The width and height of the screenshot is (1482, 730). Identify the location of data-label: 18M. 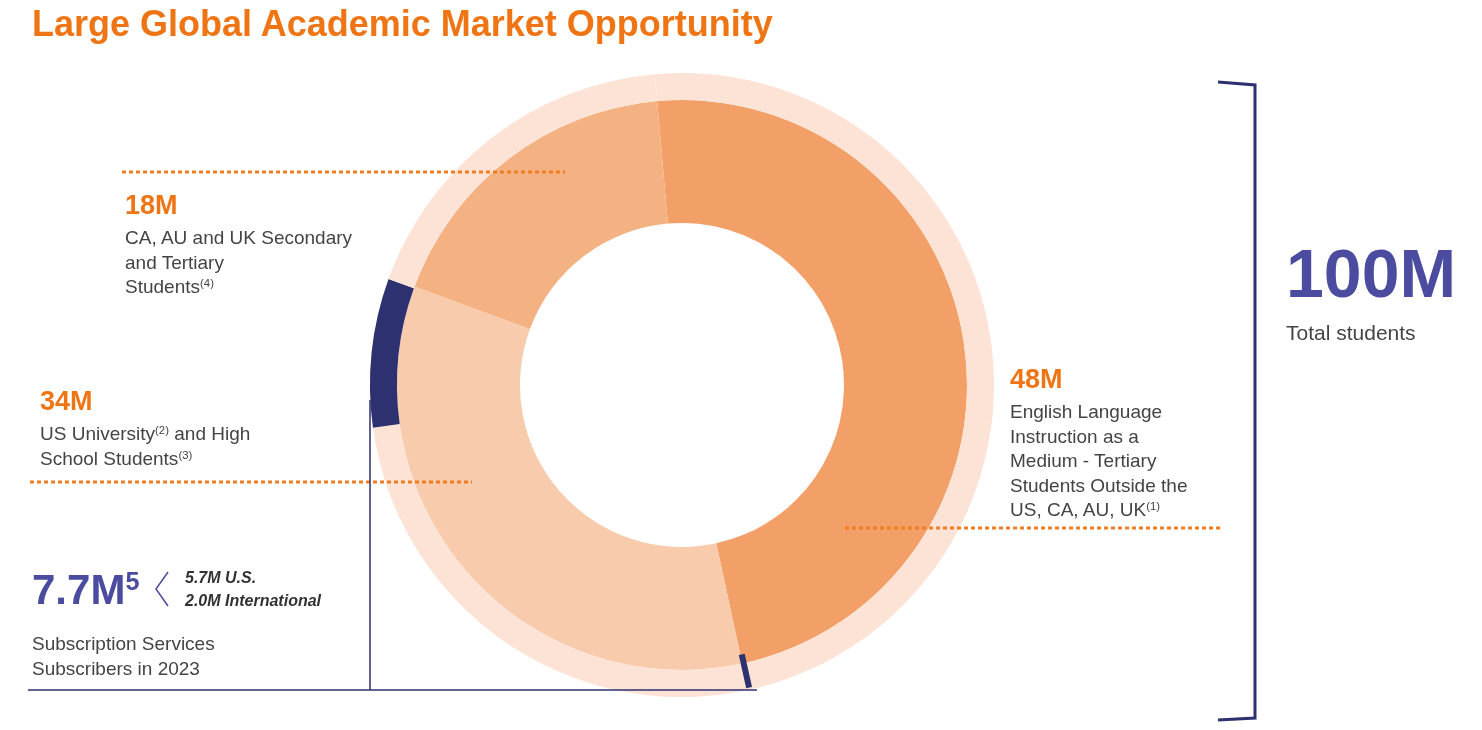
(151, 205).